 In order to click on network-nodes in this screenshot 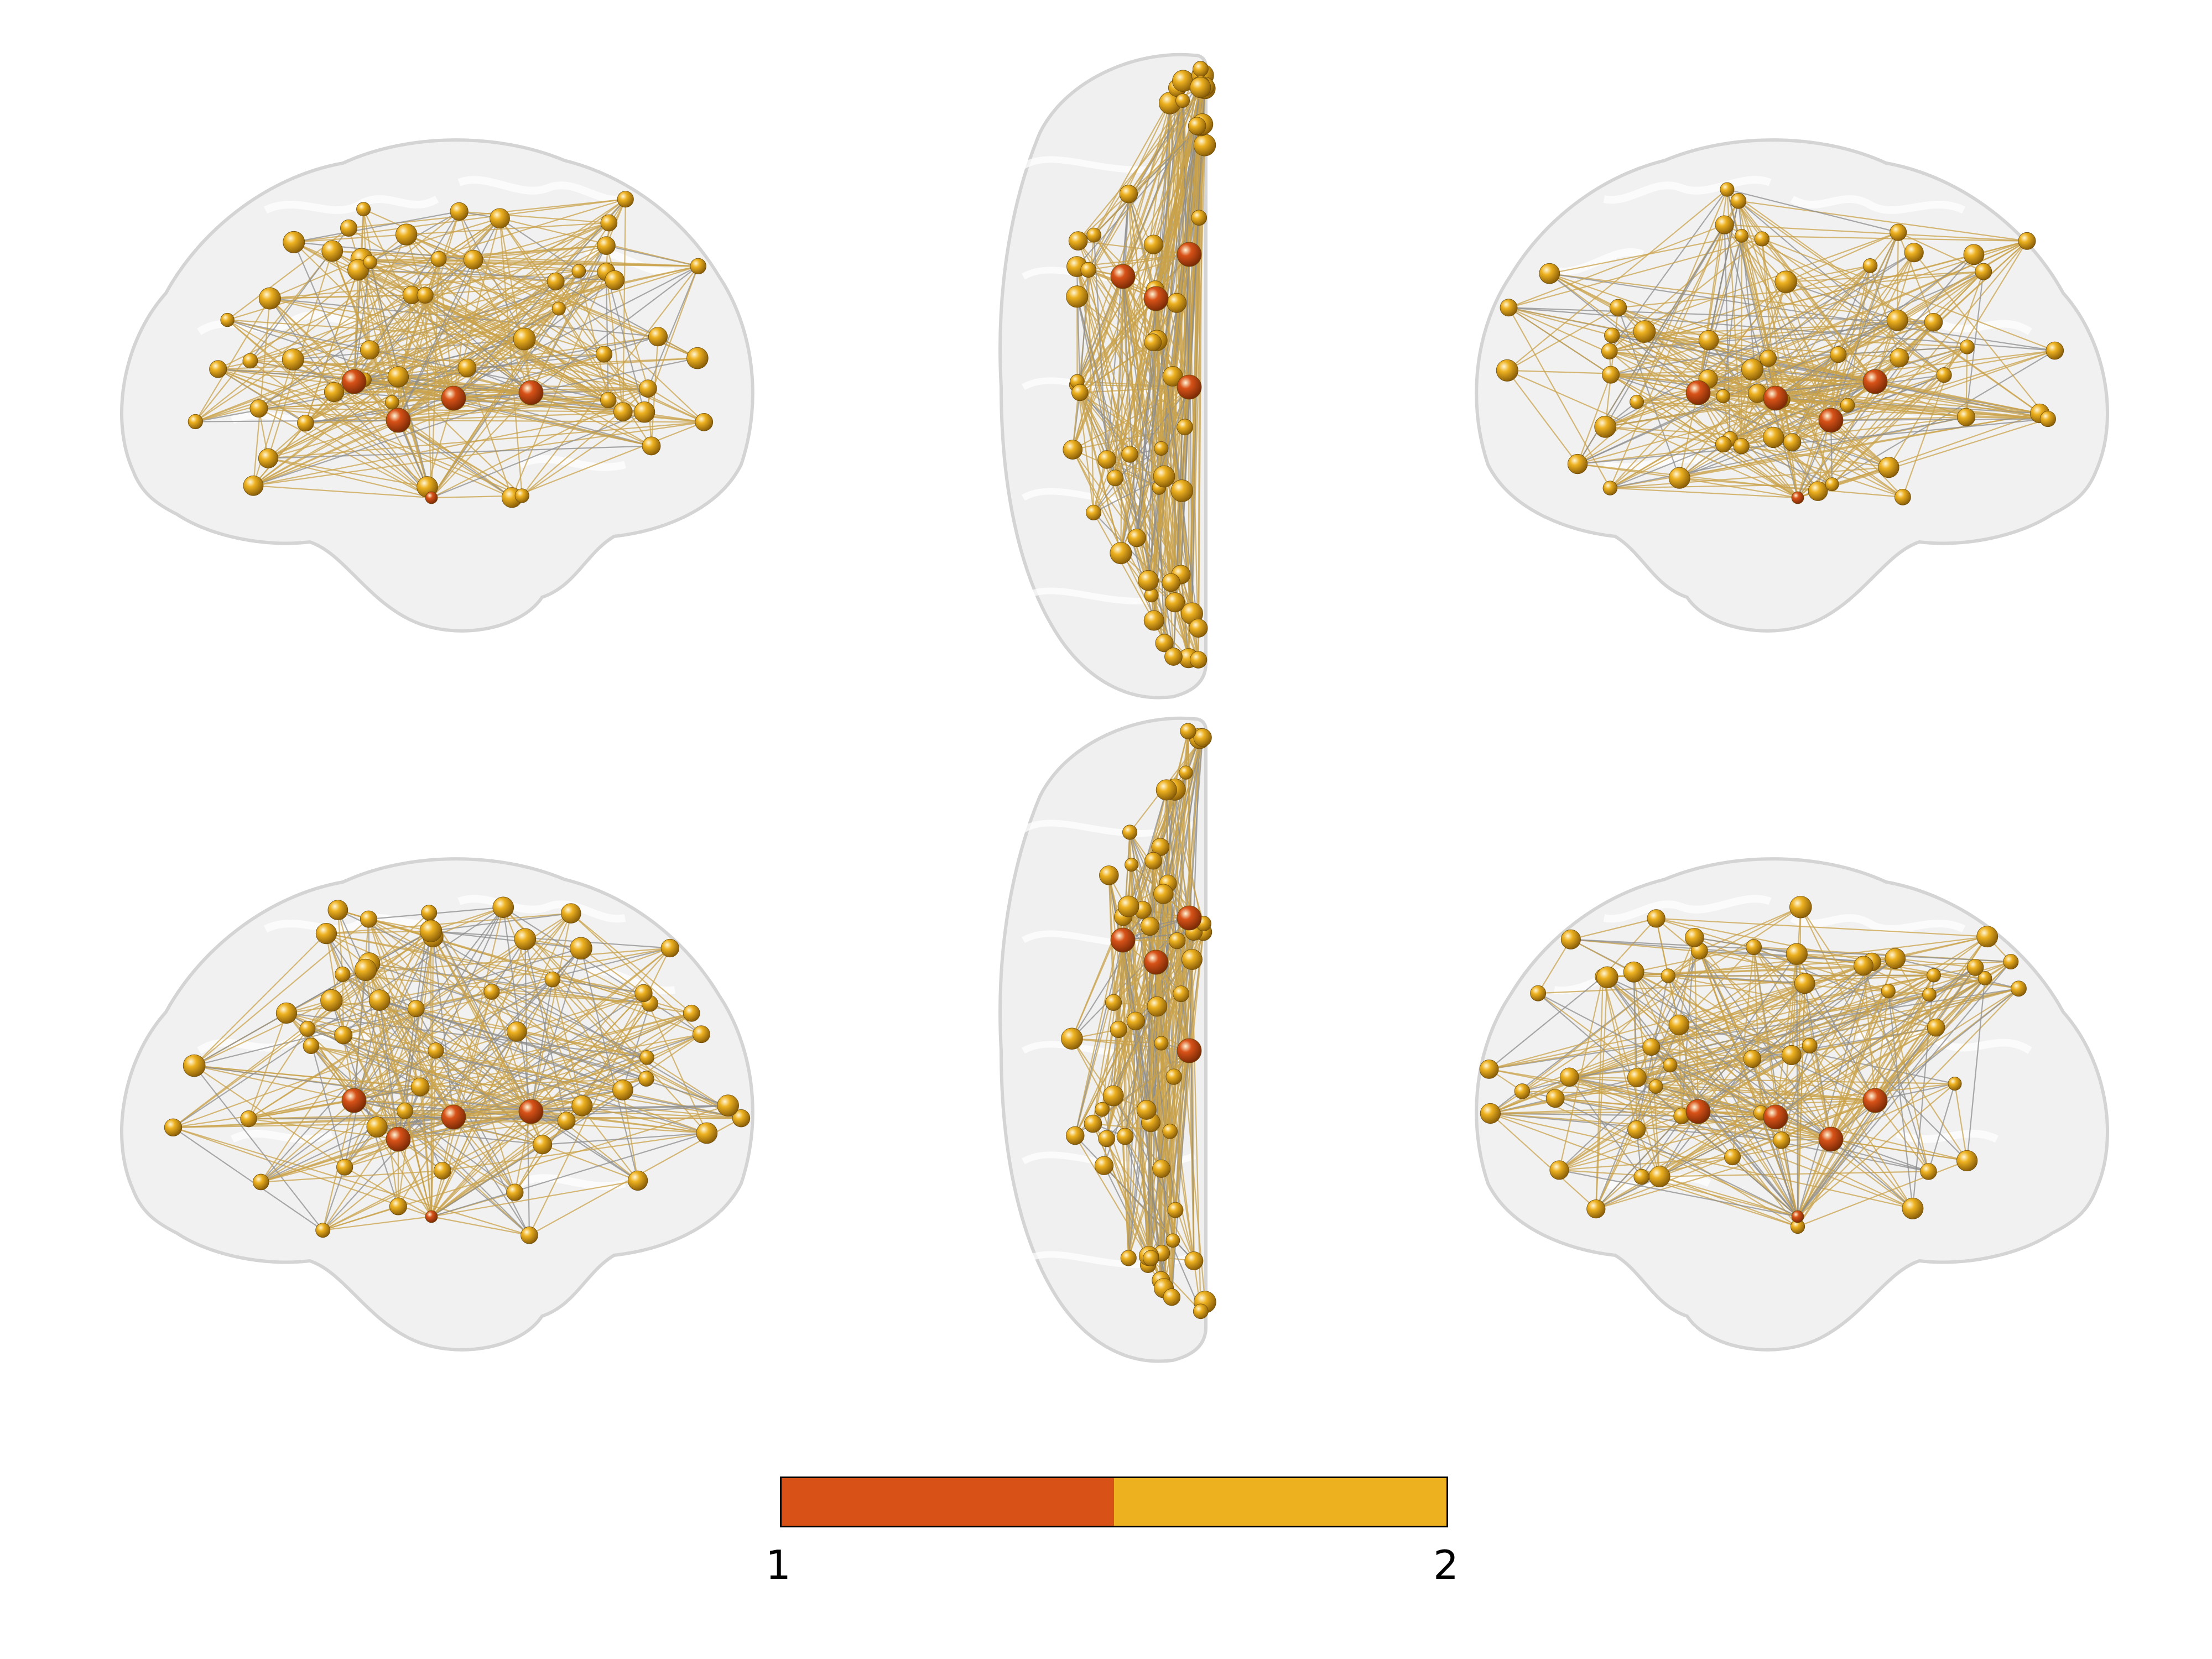, I will do `click(1780, 344)`.